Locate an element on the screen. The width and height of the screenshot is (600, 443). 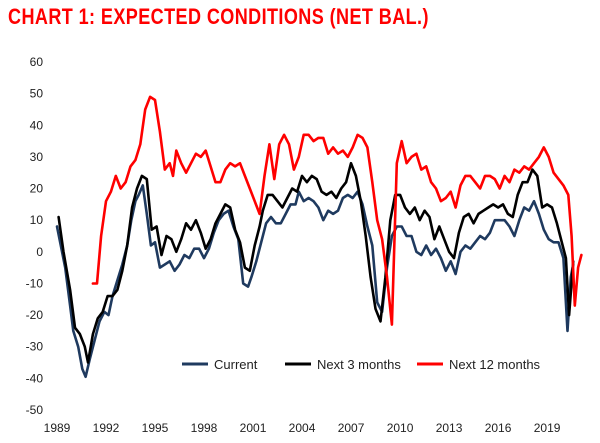
x-tick-label: 2004 is located at coordinates (302, 428).